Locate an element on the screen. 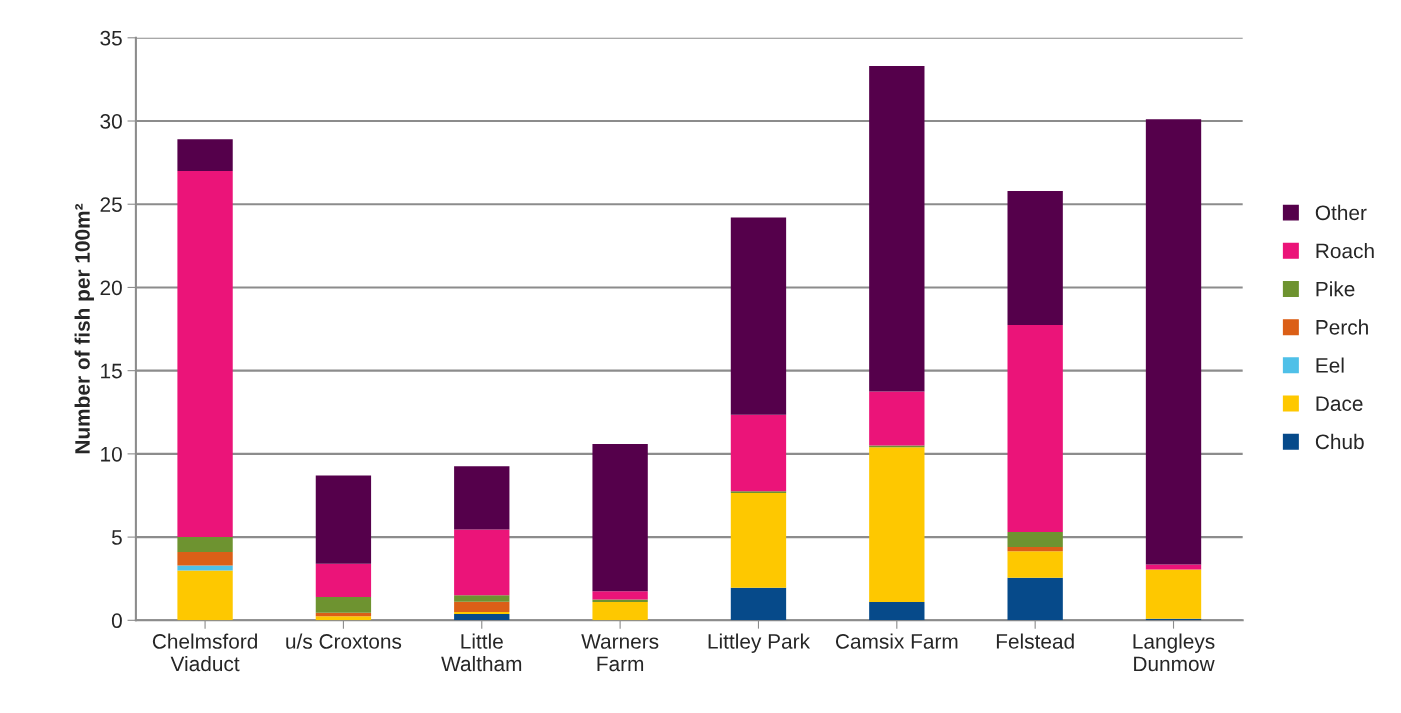  legend-label: Other is located at coordinates (1341, 212).